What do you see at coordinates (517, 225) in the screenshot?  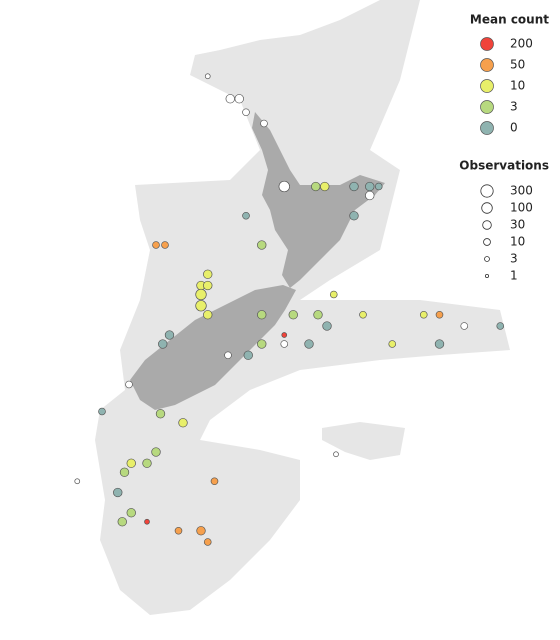 I see `legend-label: 30` at bounding box center [517, 225].